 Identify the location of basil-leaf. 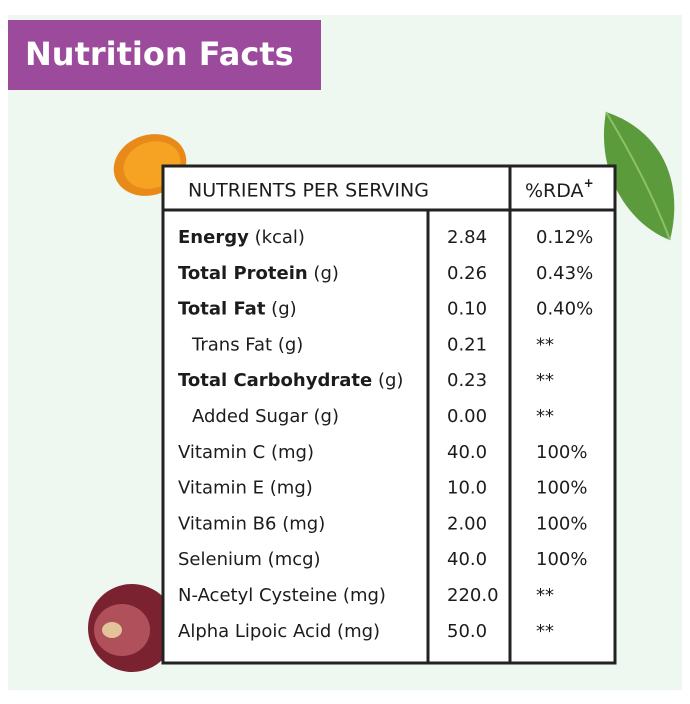
(639, 176).